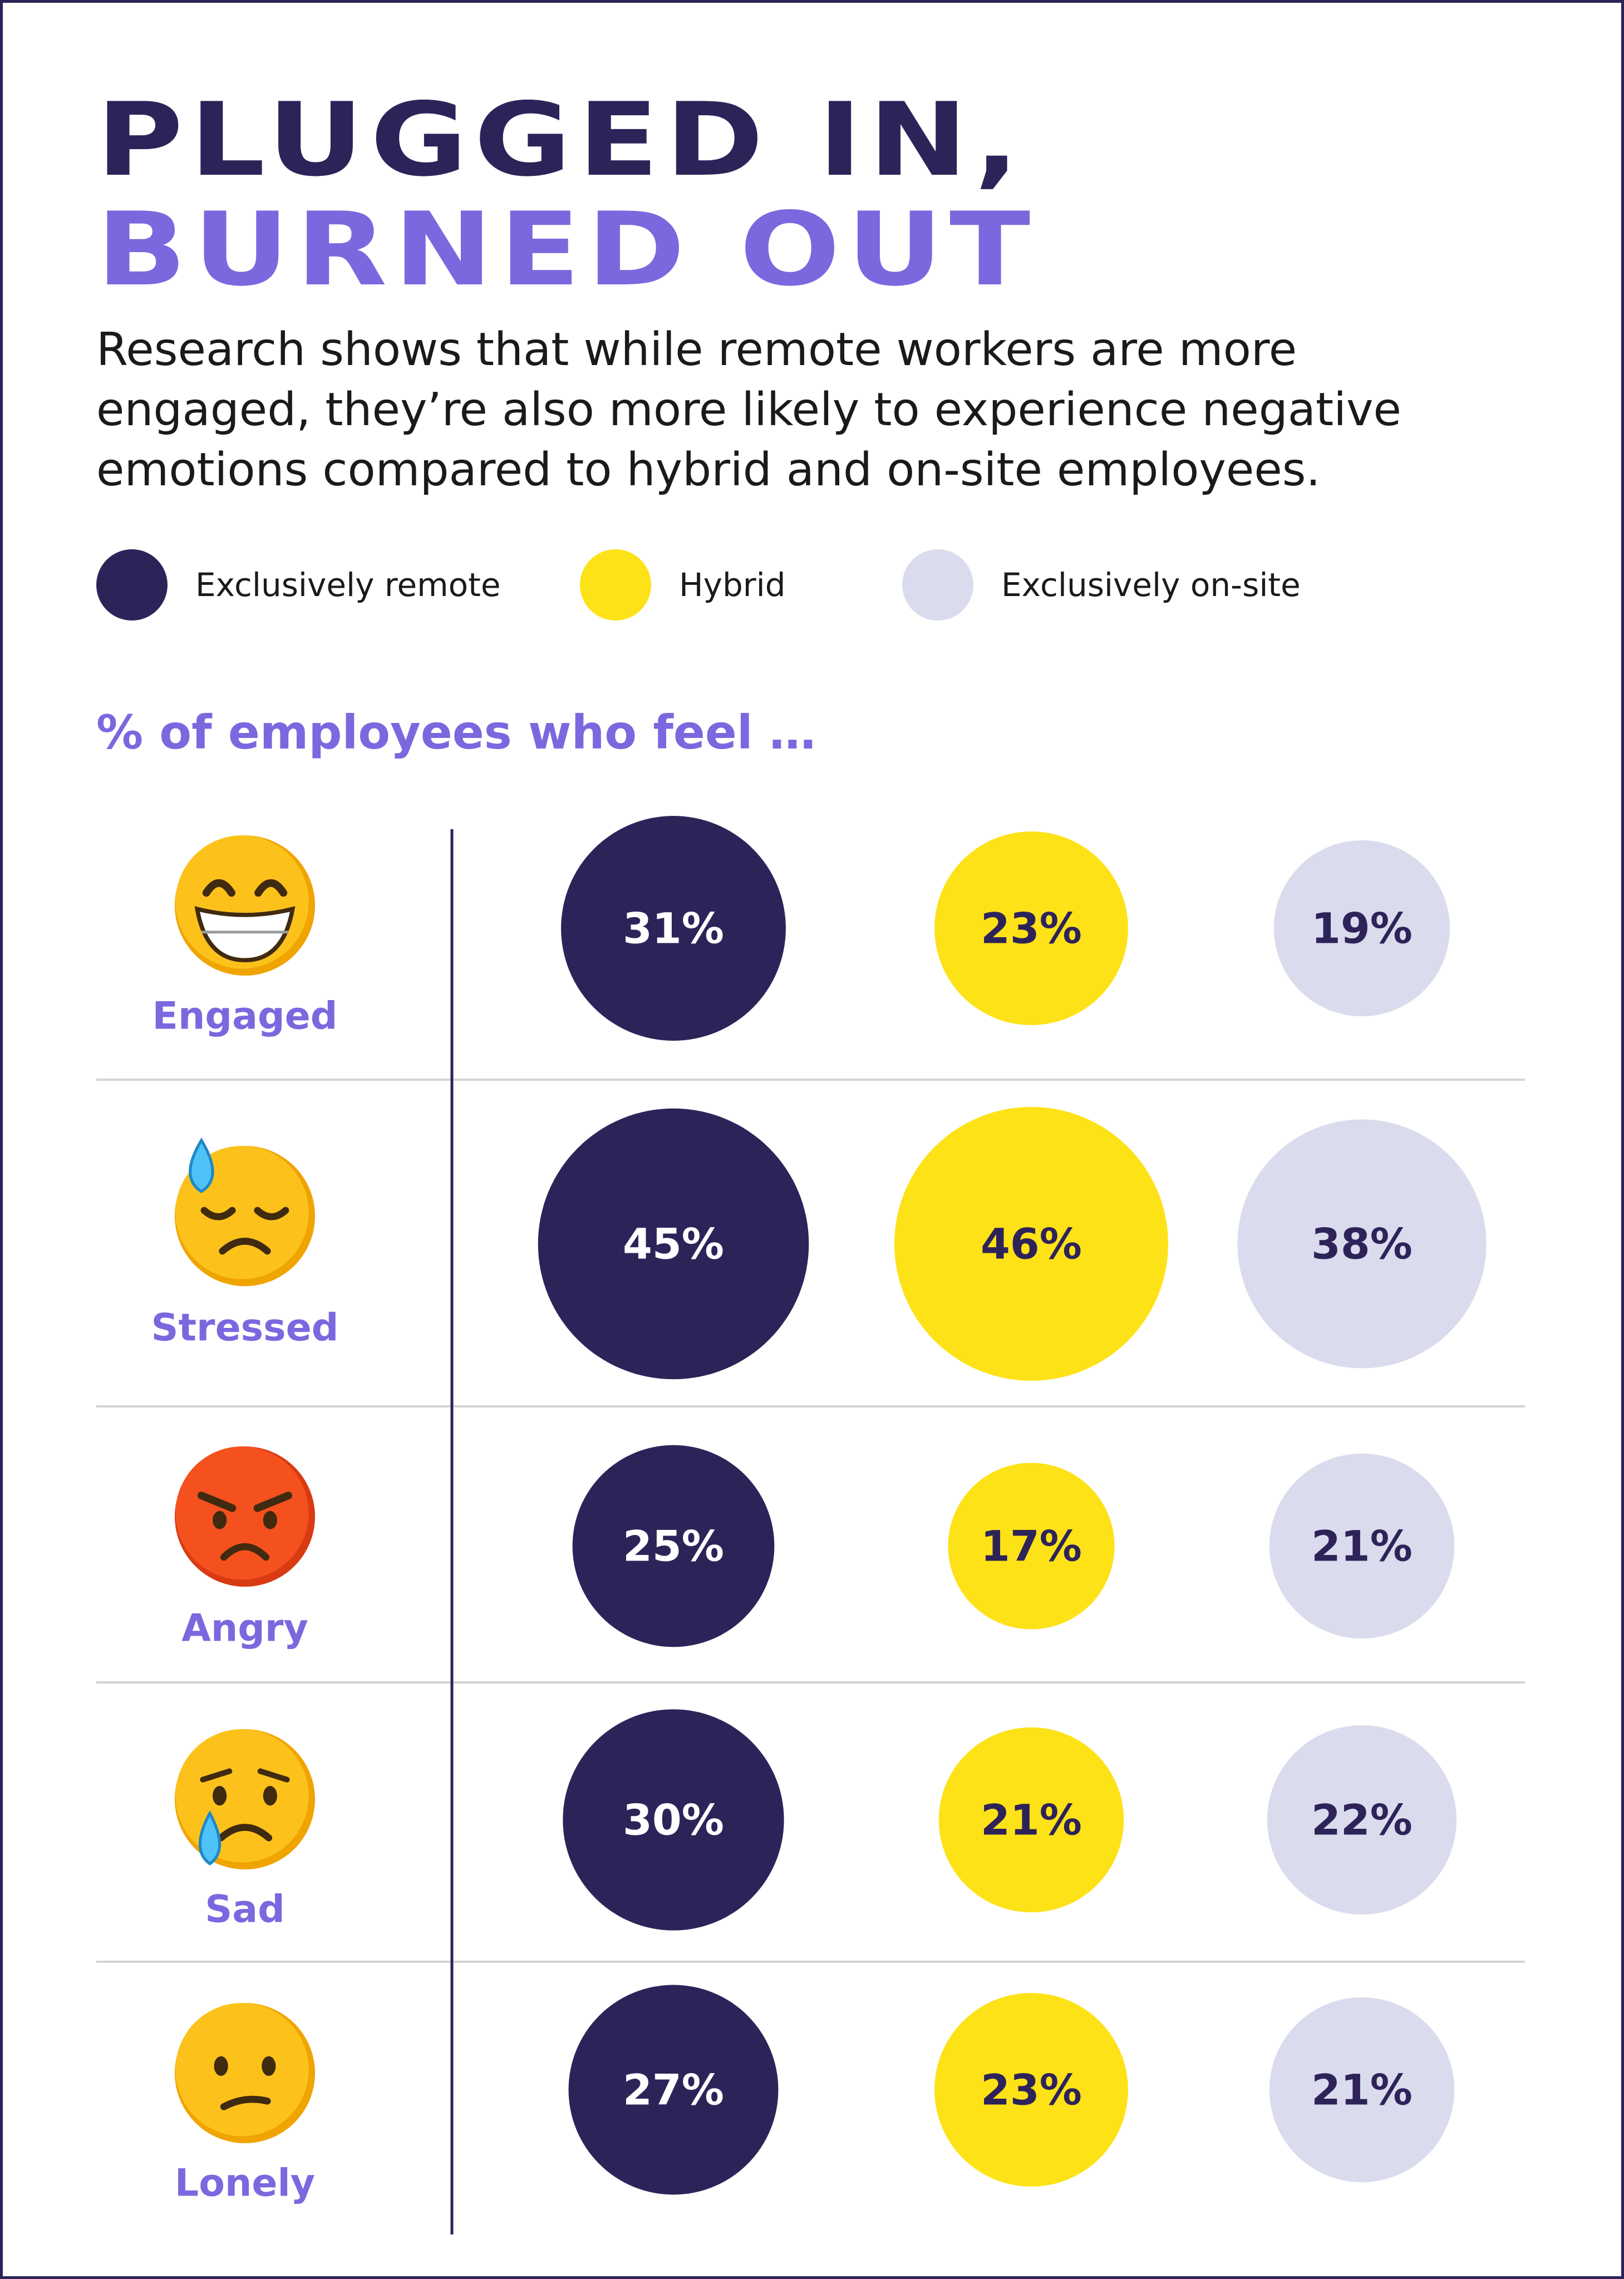  What do you see at coordinates (132, 585) in the screenshot?
I see `legend-swatch-remote` at bounding box center [132, 585].